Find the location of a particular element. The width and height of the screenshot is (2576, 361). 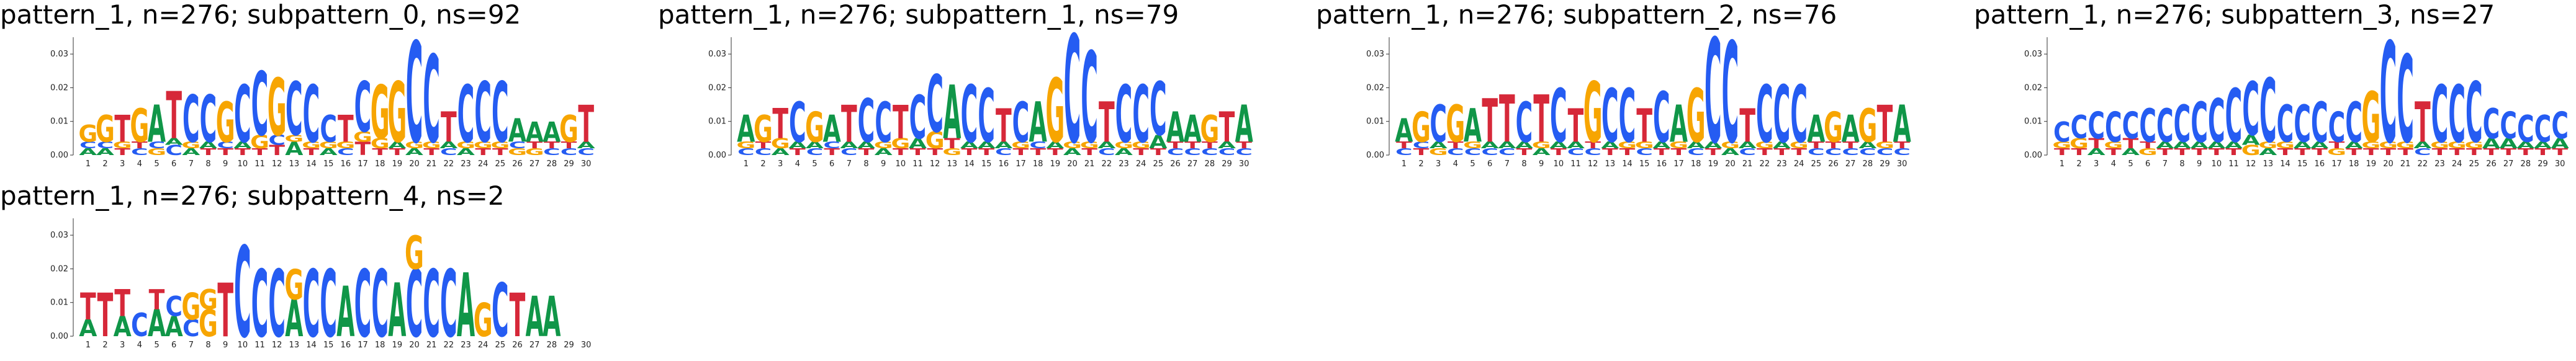

x-tick-label: 19 is located at coordinates (397, 164).